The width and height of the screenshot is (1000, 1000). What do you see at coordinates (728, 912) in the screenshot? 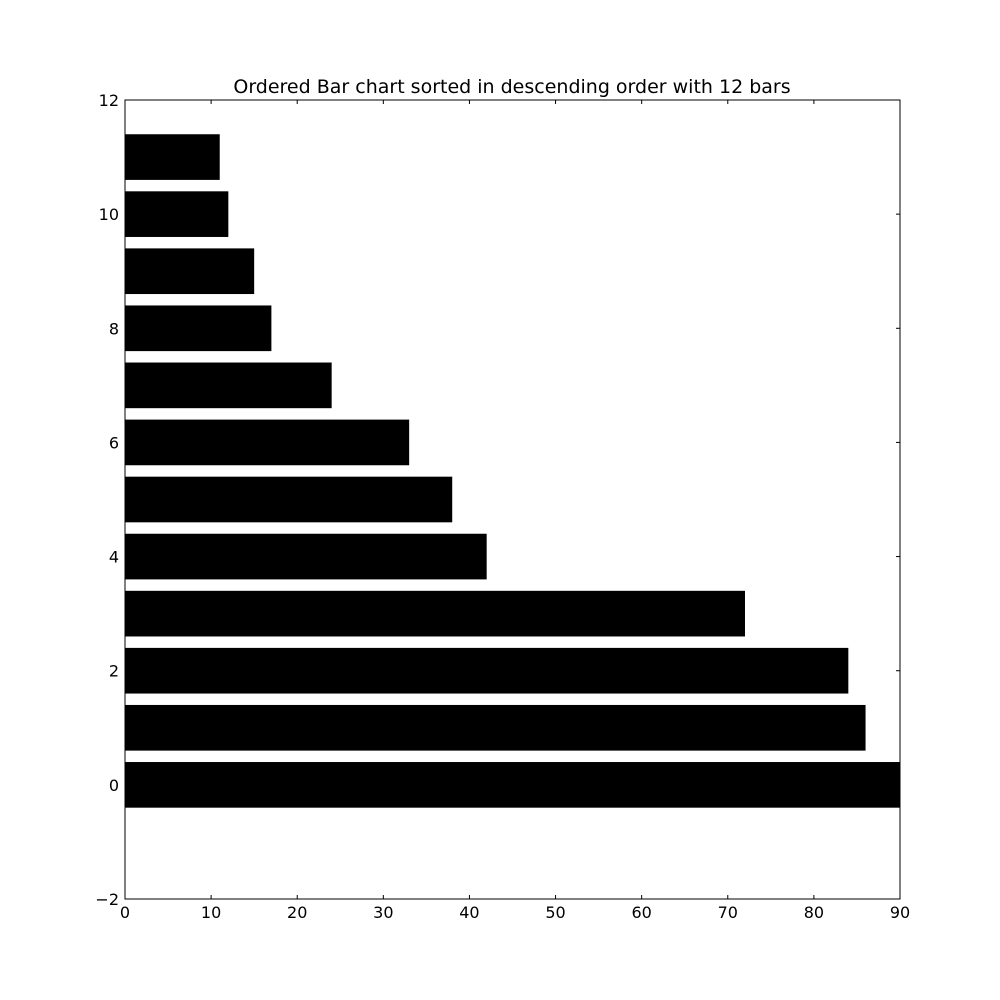
I see `x-tick-label: 70` at bounding box center [728, 912].